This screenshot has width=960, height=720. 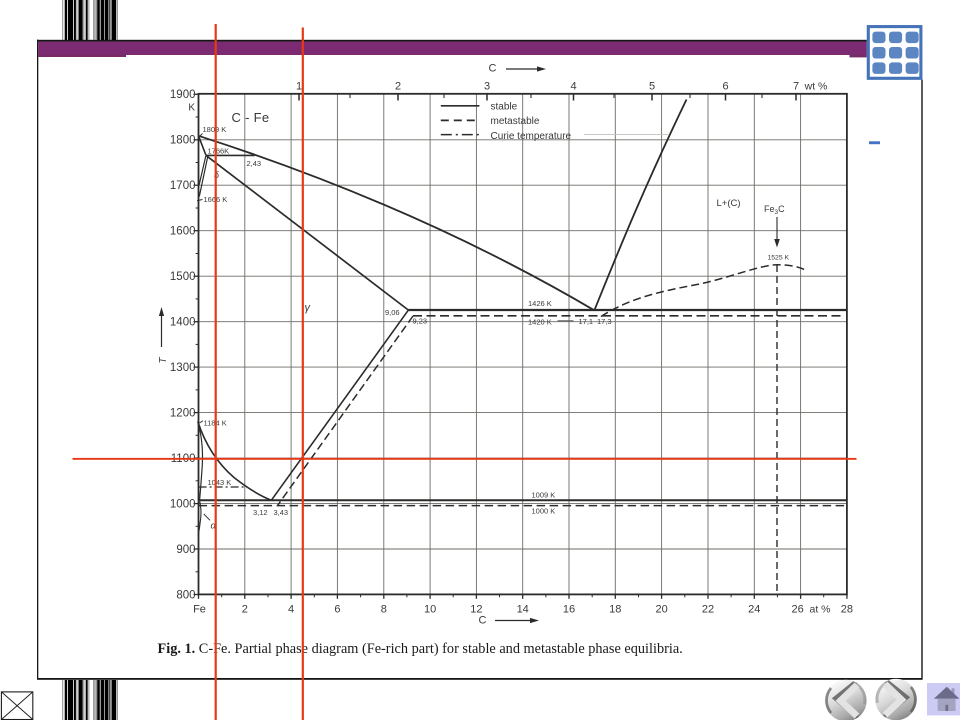 What do you see at coordinates (384, 610) in the screenshot?
I see `svg-text: 8` at bounding box center [384, 610].